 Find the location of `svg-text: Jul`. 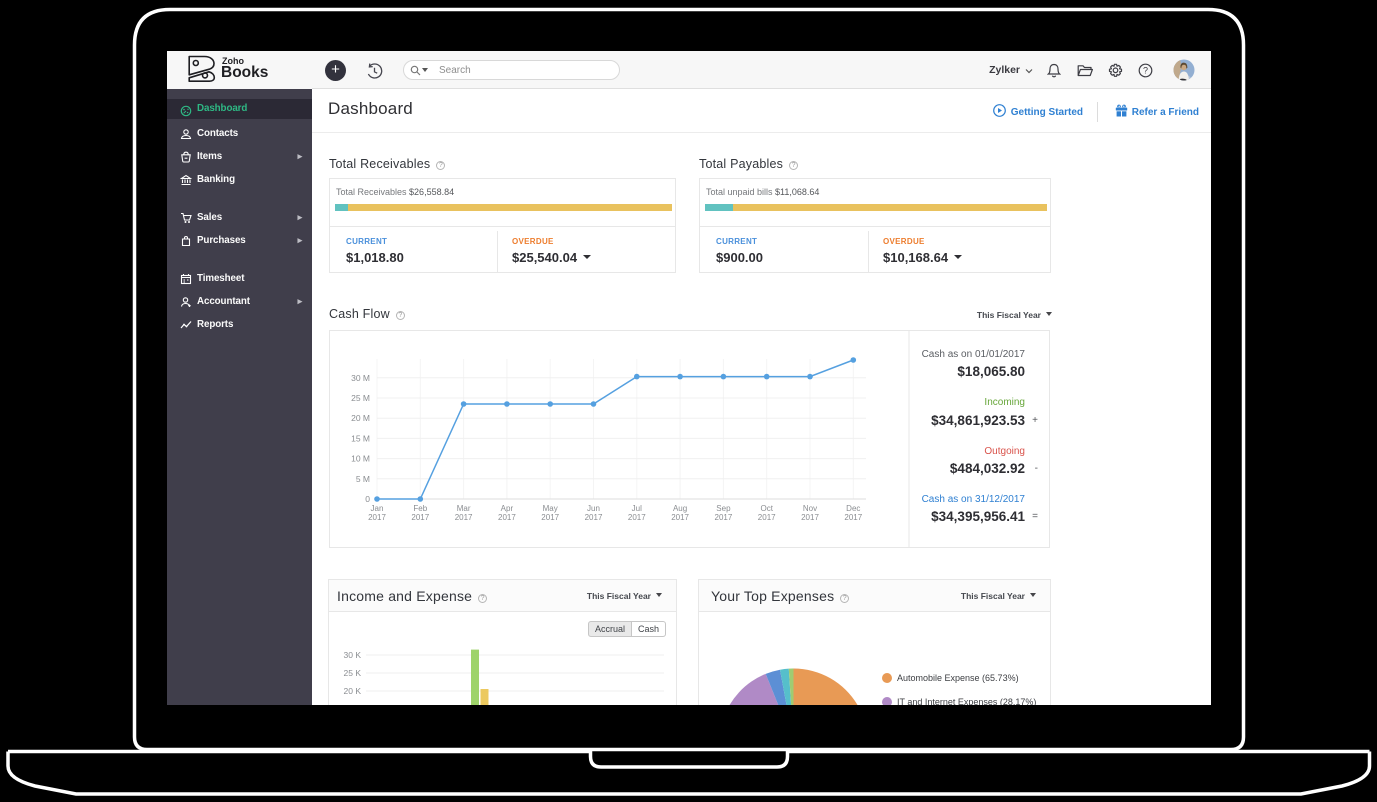

svg-text: Jul is located at coordinates (637, 508).